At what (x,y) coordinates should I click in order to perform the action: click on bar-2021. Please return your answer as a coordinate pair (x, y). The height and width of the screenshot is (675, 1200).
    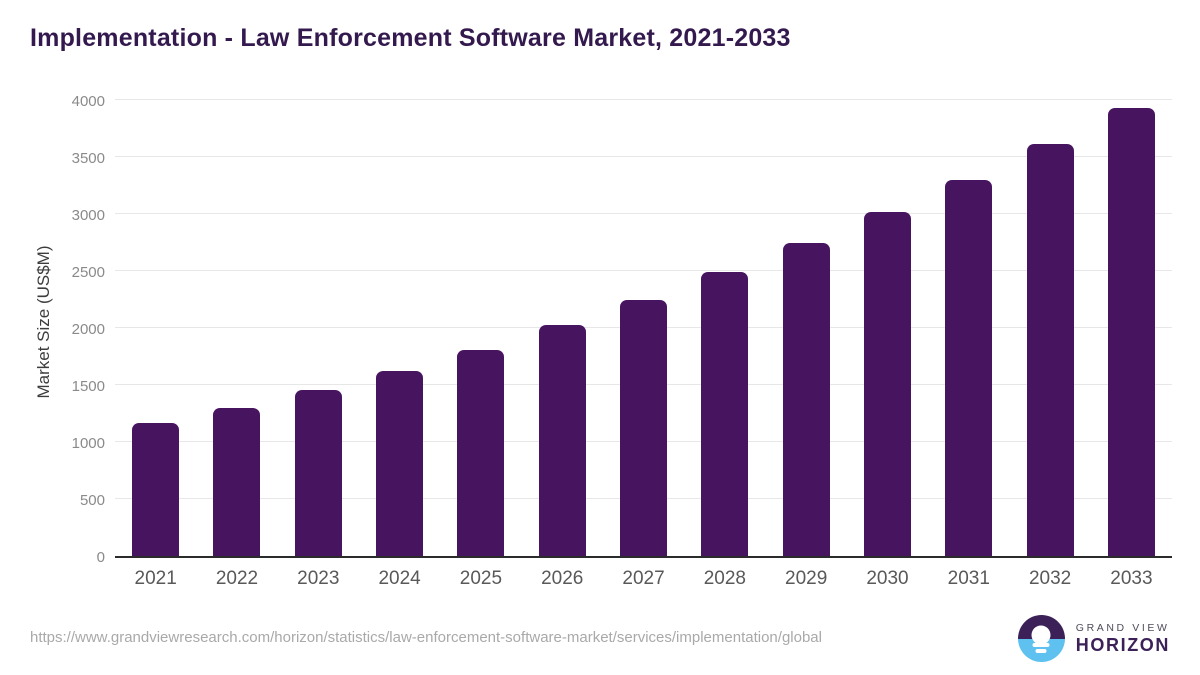
    Looking at the image, I should click on (156, 489).